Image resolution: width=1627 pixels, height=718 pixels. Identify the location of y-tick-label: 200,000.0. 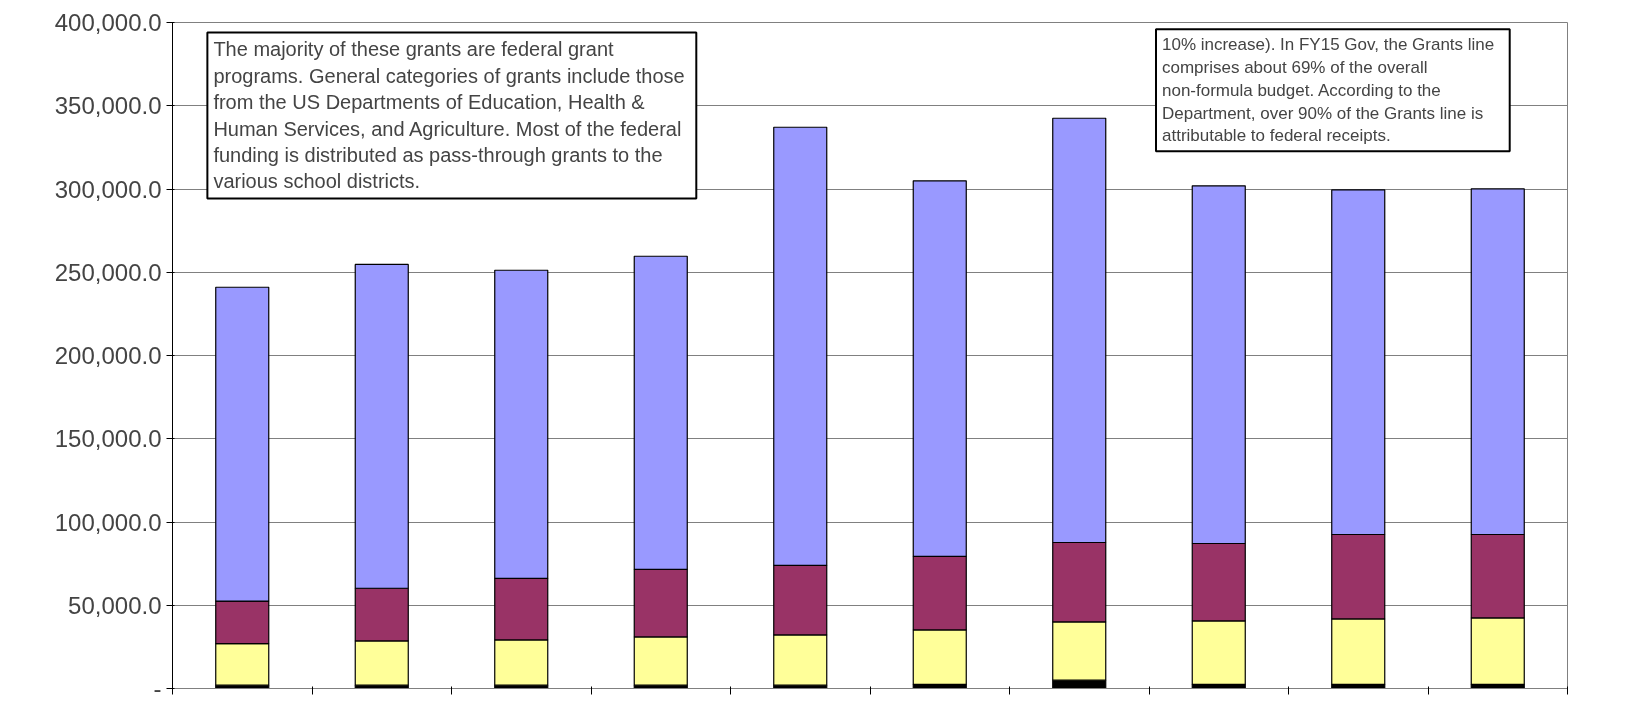
(108, 355).